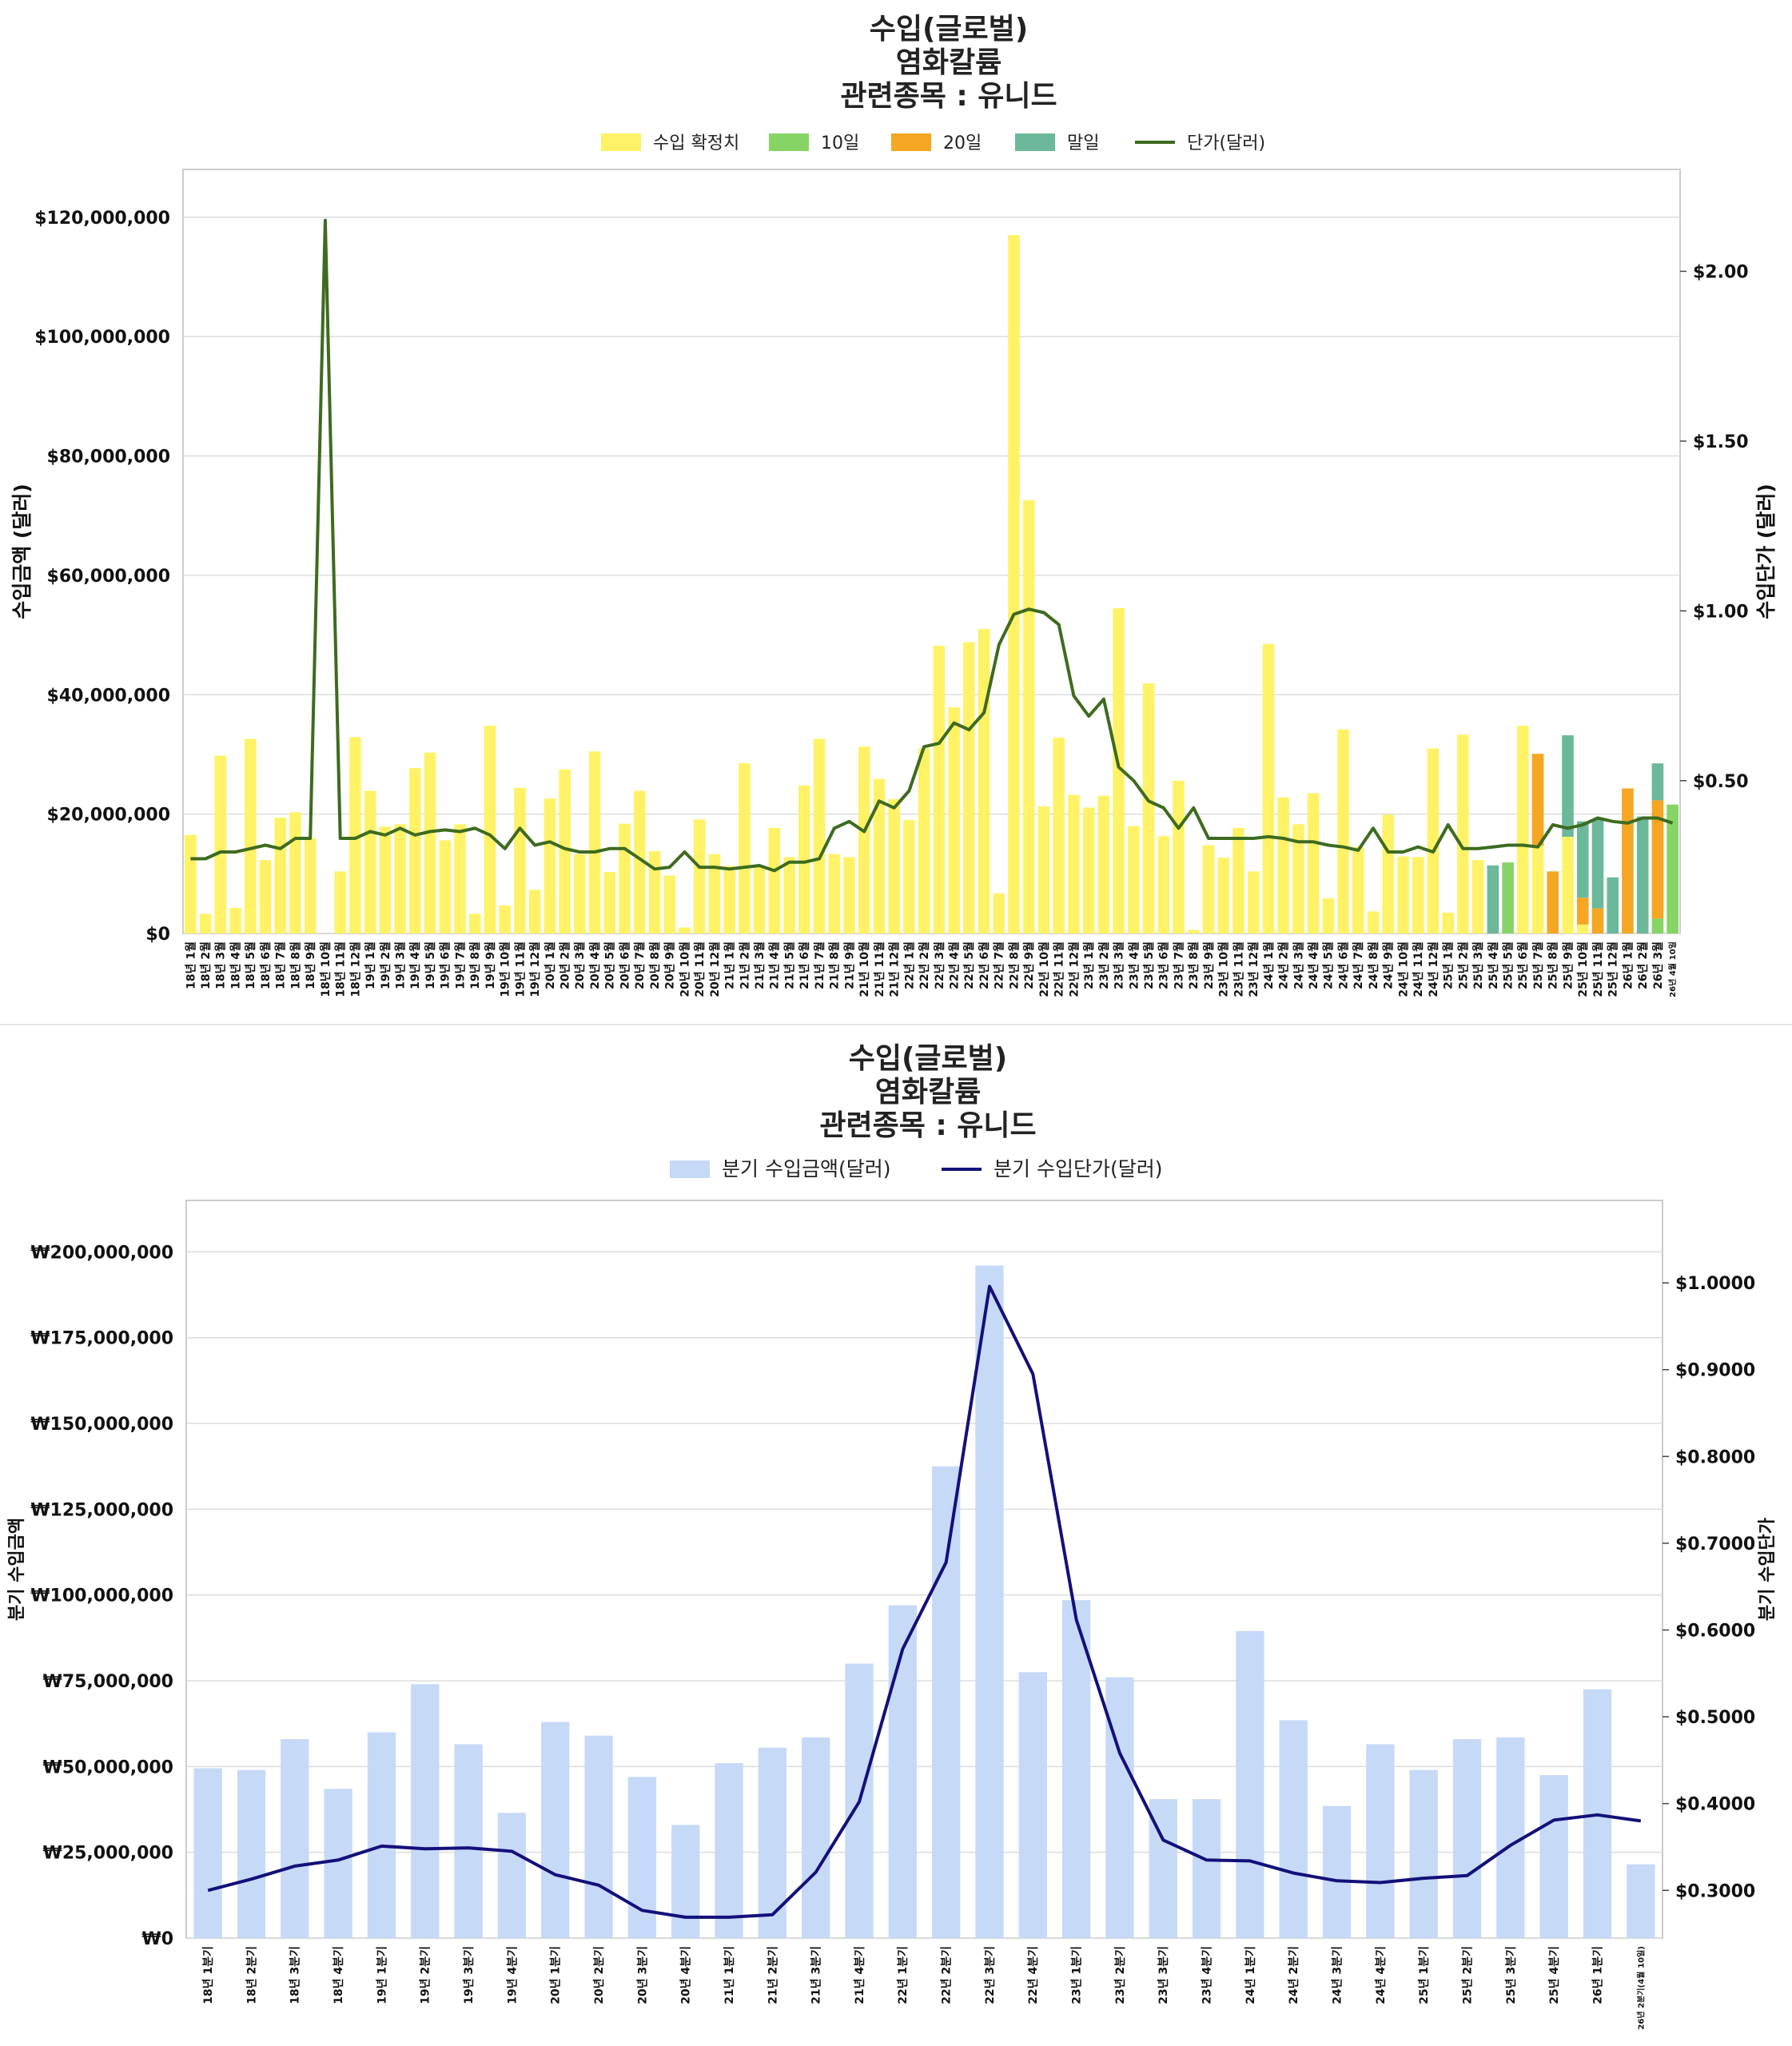 Image resolution: width=1792 pixels, height=2046 pixels. Describe the element at coordinates (1104, 965) in the screenshot. I see `x-tick-label: 23년 2월` at that location.